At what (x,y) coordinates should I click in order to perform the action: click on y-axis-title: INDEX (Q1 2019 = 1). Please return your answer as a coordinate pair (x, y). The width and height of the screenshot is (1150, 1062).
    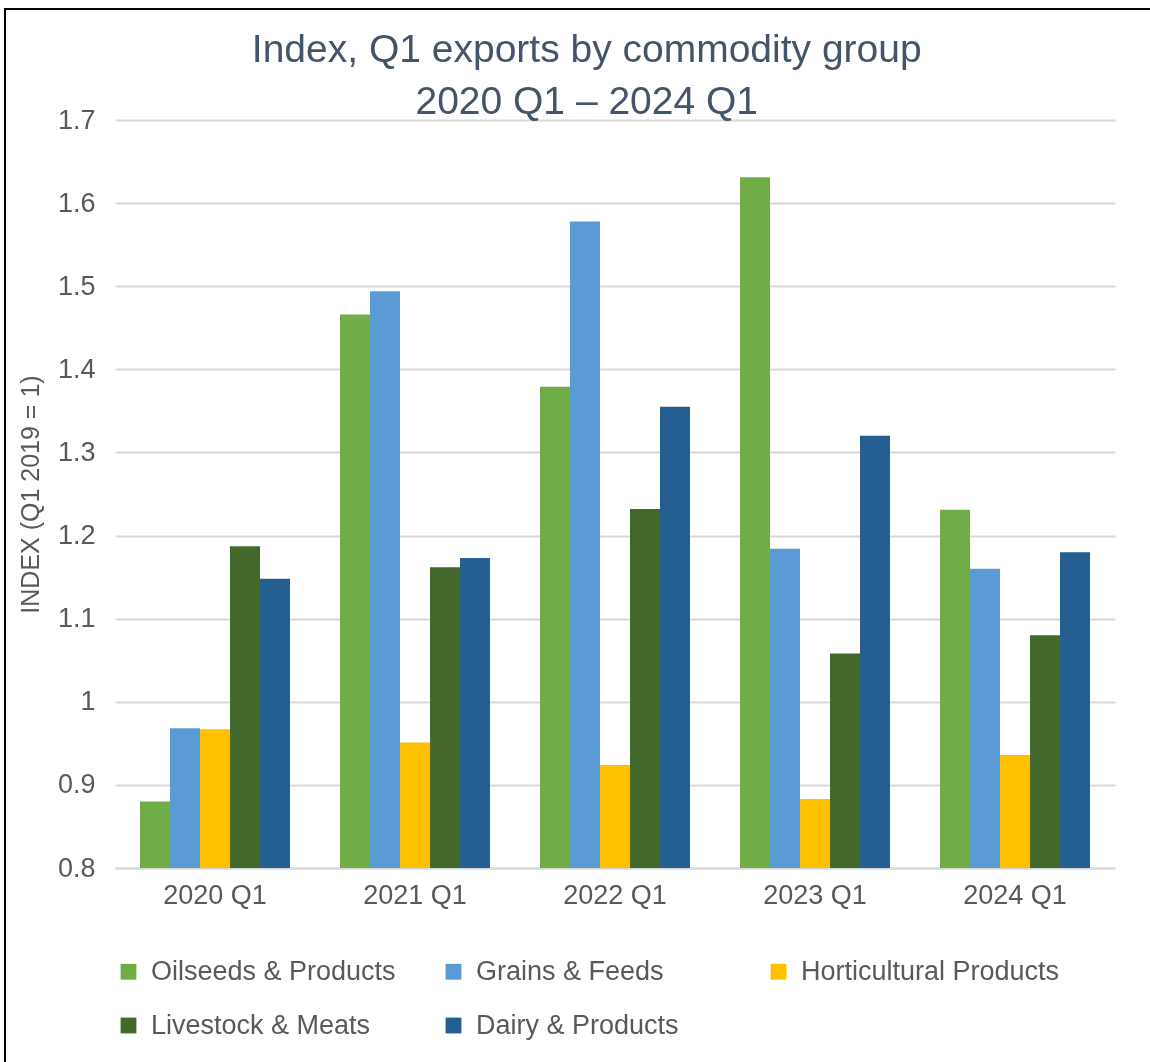
    Looking at the image, I should click on (29, 494).